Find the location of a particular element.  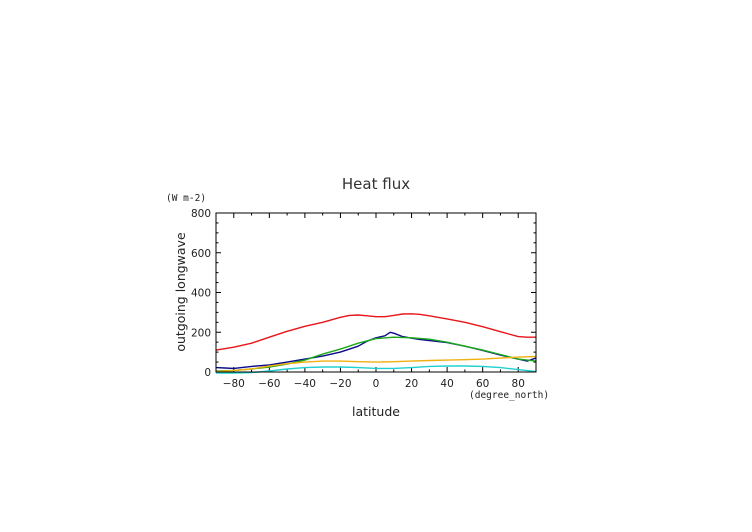

x-tick-label: 0 is located at coordinates (376, 384).